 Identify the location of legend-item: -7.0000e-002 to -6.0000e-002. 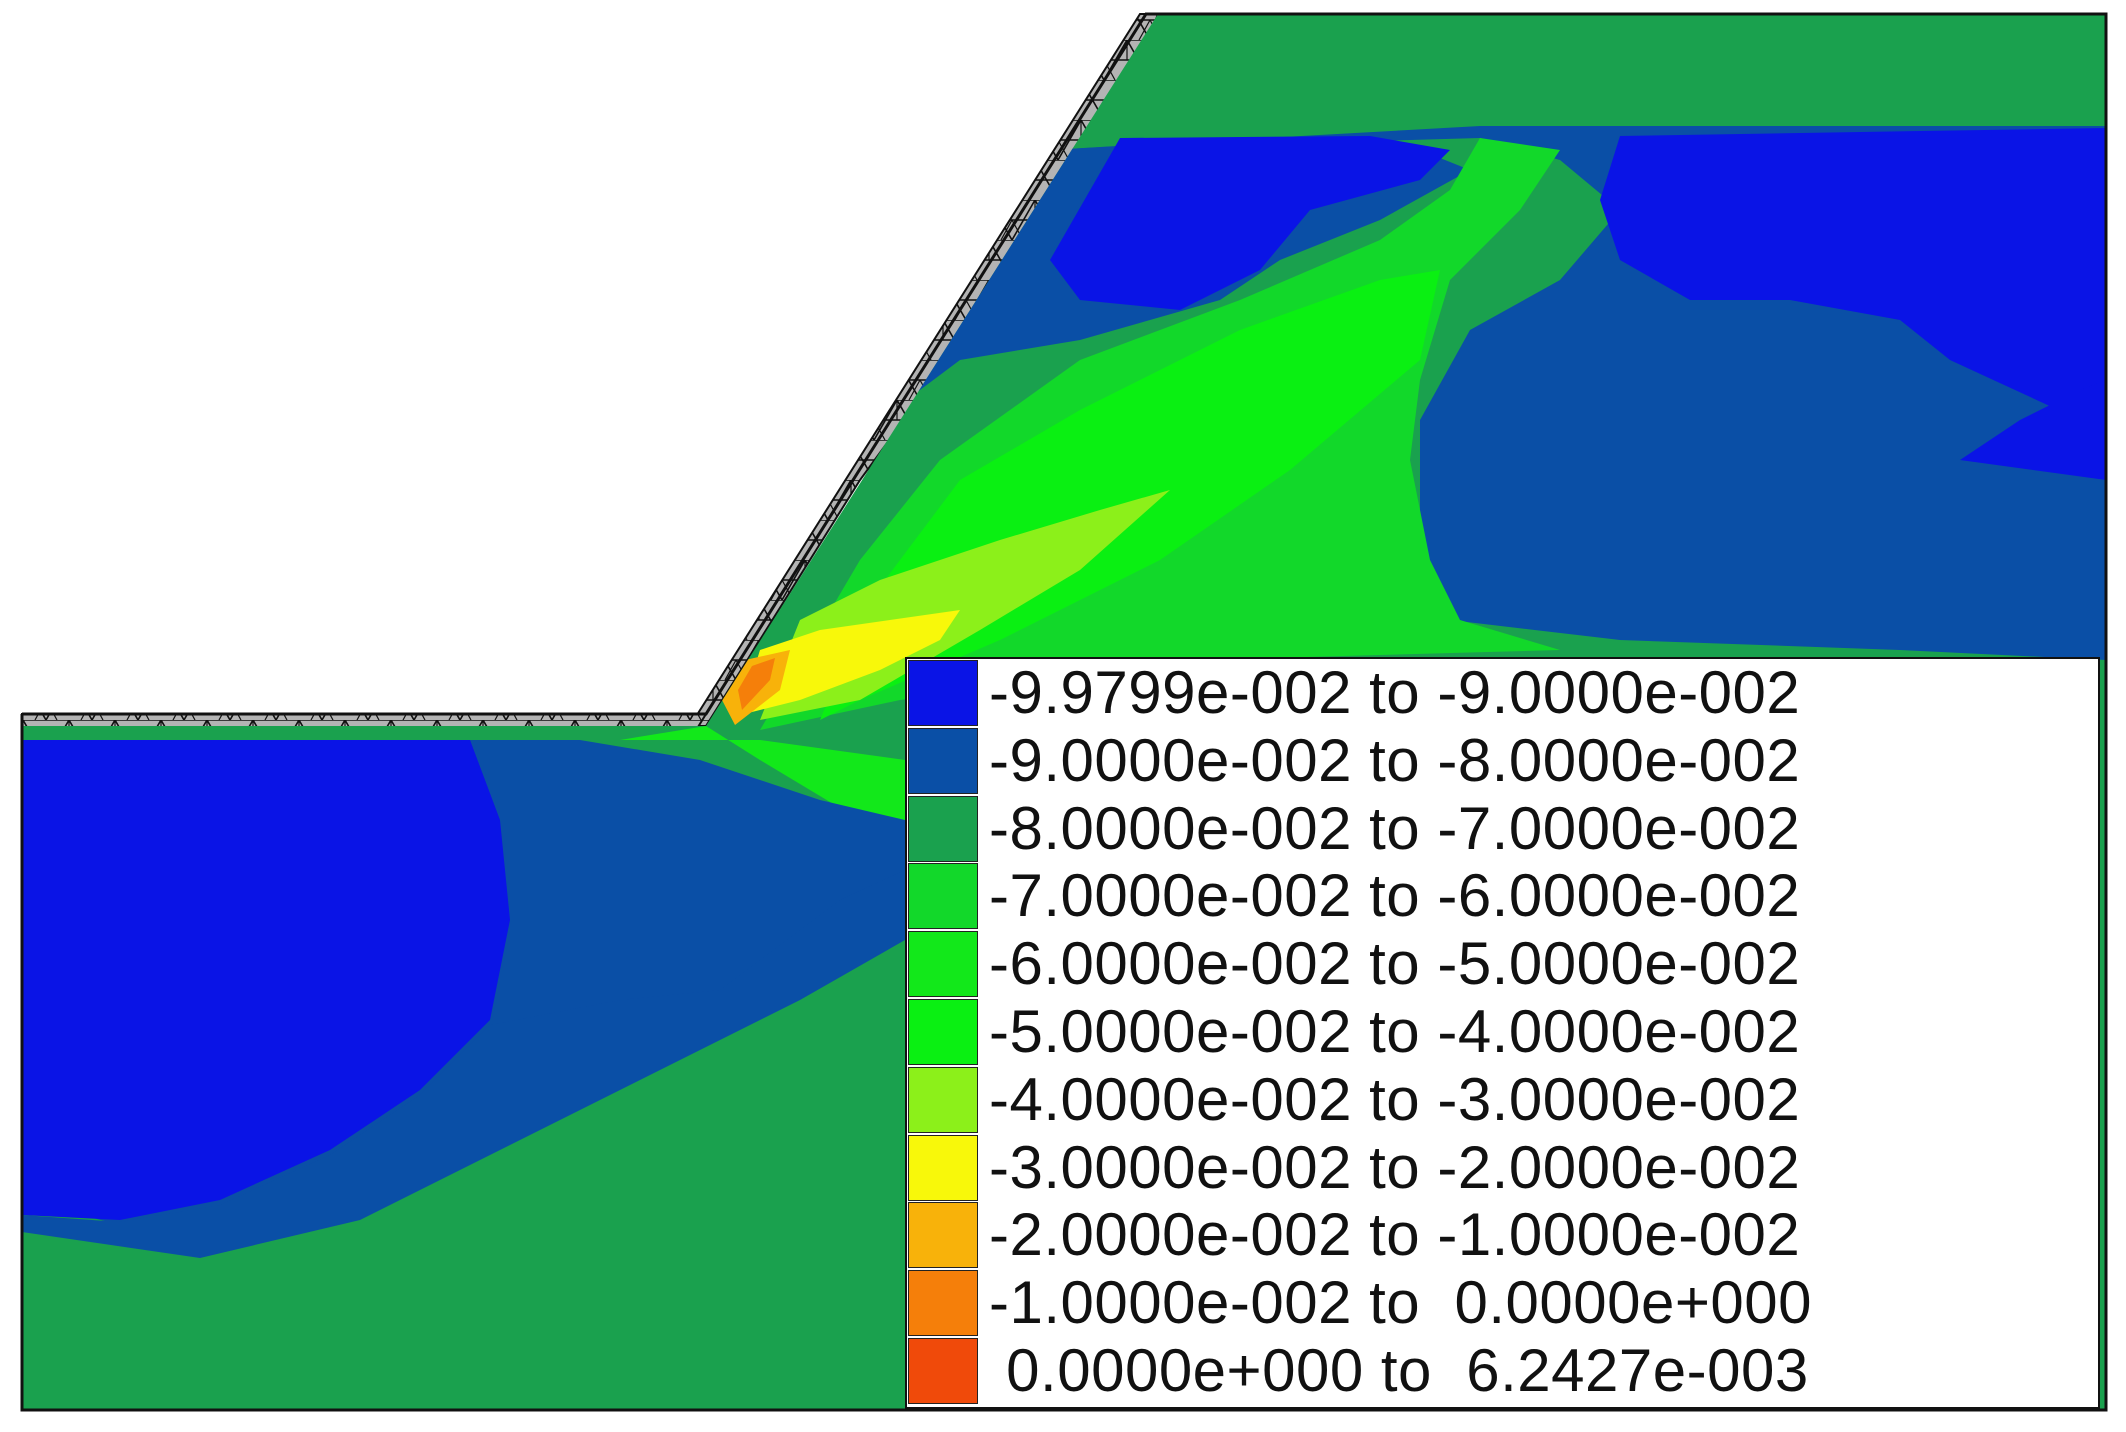
(1502, 896).